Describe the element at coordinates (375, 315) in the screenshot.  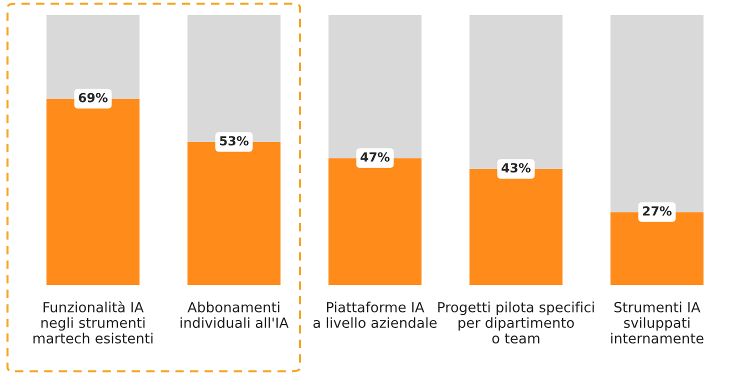
I see `x-tick-label: Piattaforme IA a livello aziendale` at that location.